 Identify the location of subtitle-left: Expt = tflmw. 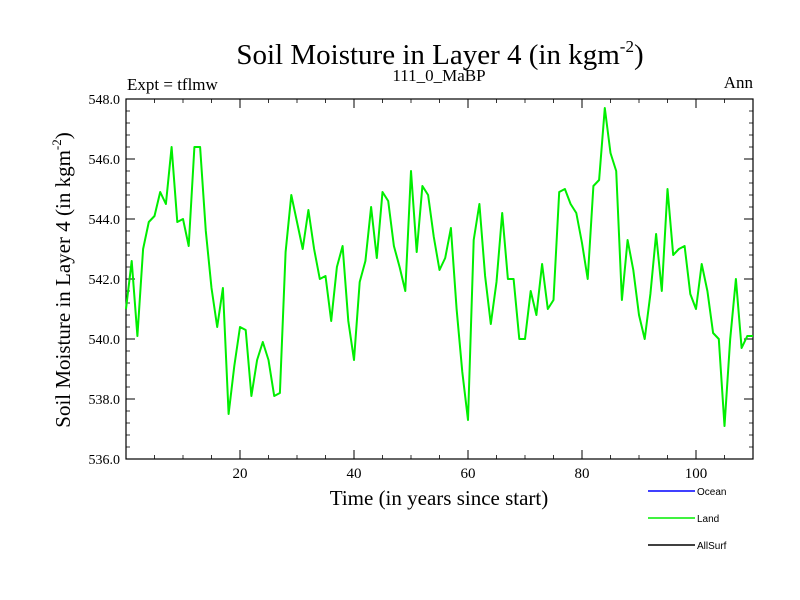
(173, 84).